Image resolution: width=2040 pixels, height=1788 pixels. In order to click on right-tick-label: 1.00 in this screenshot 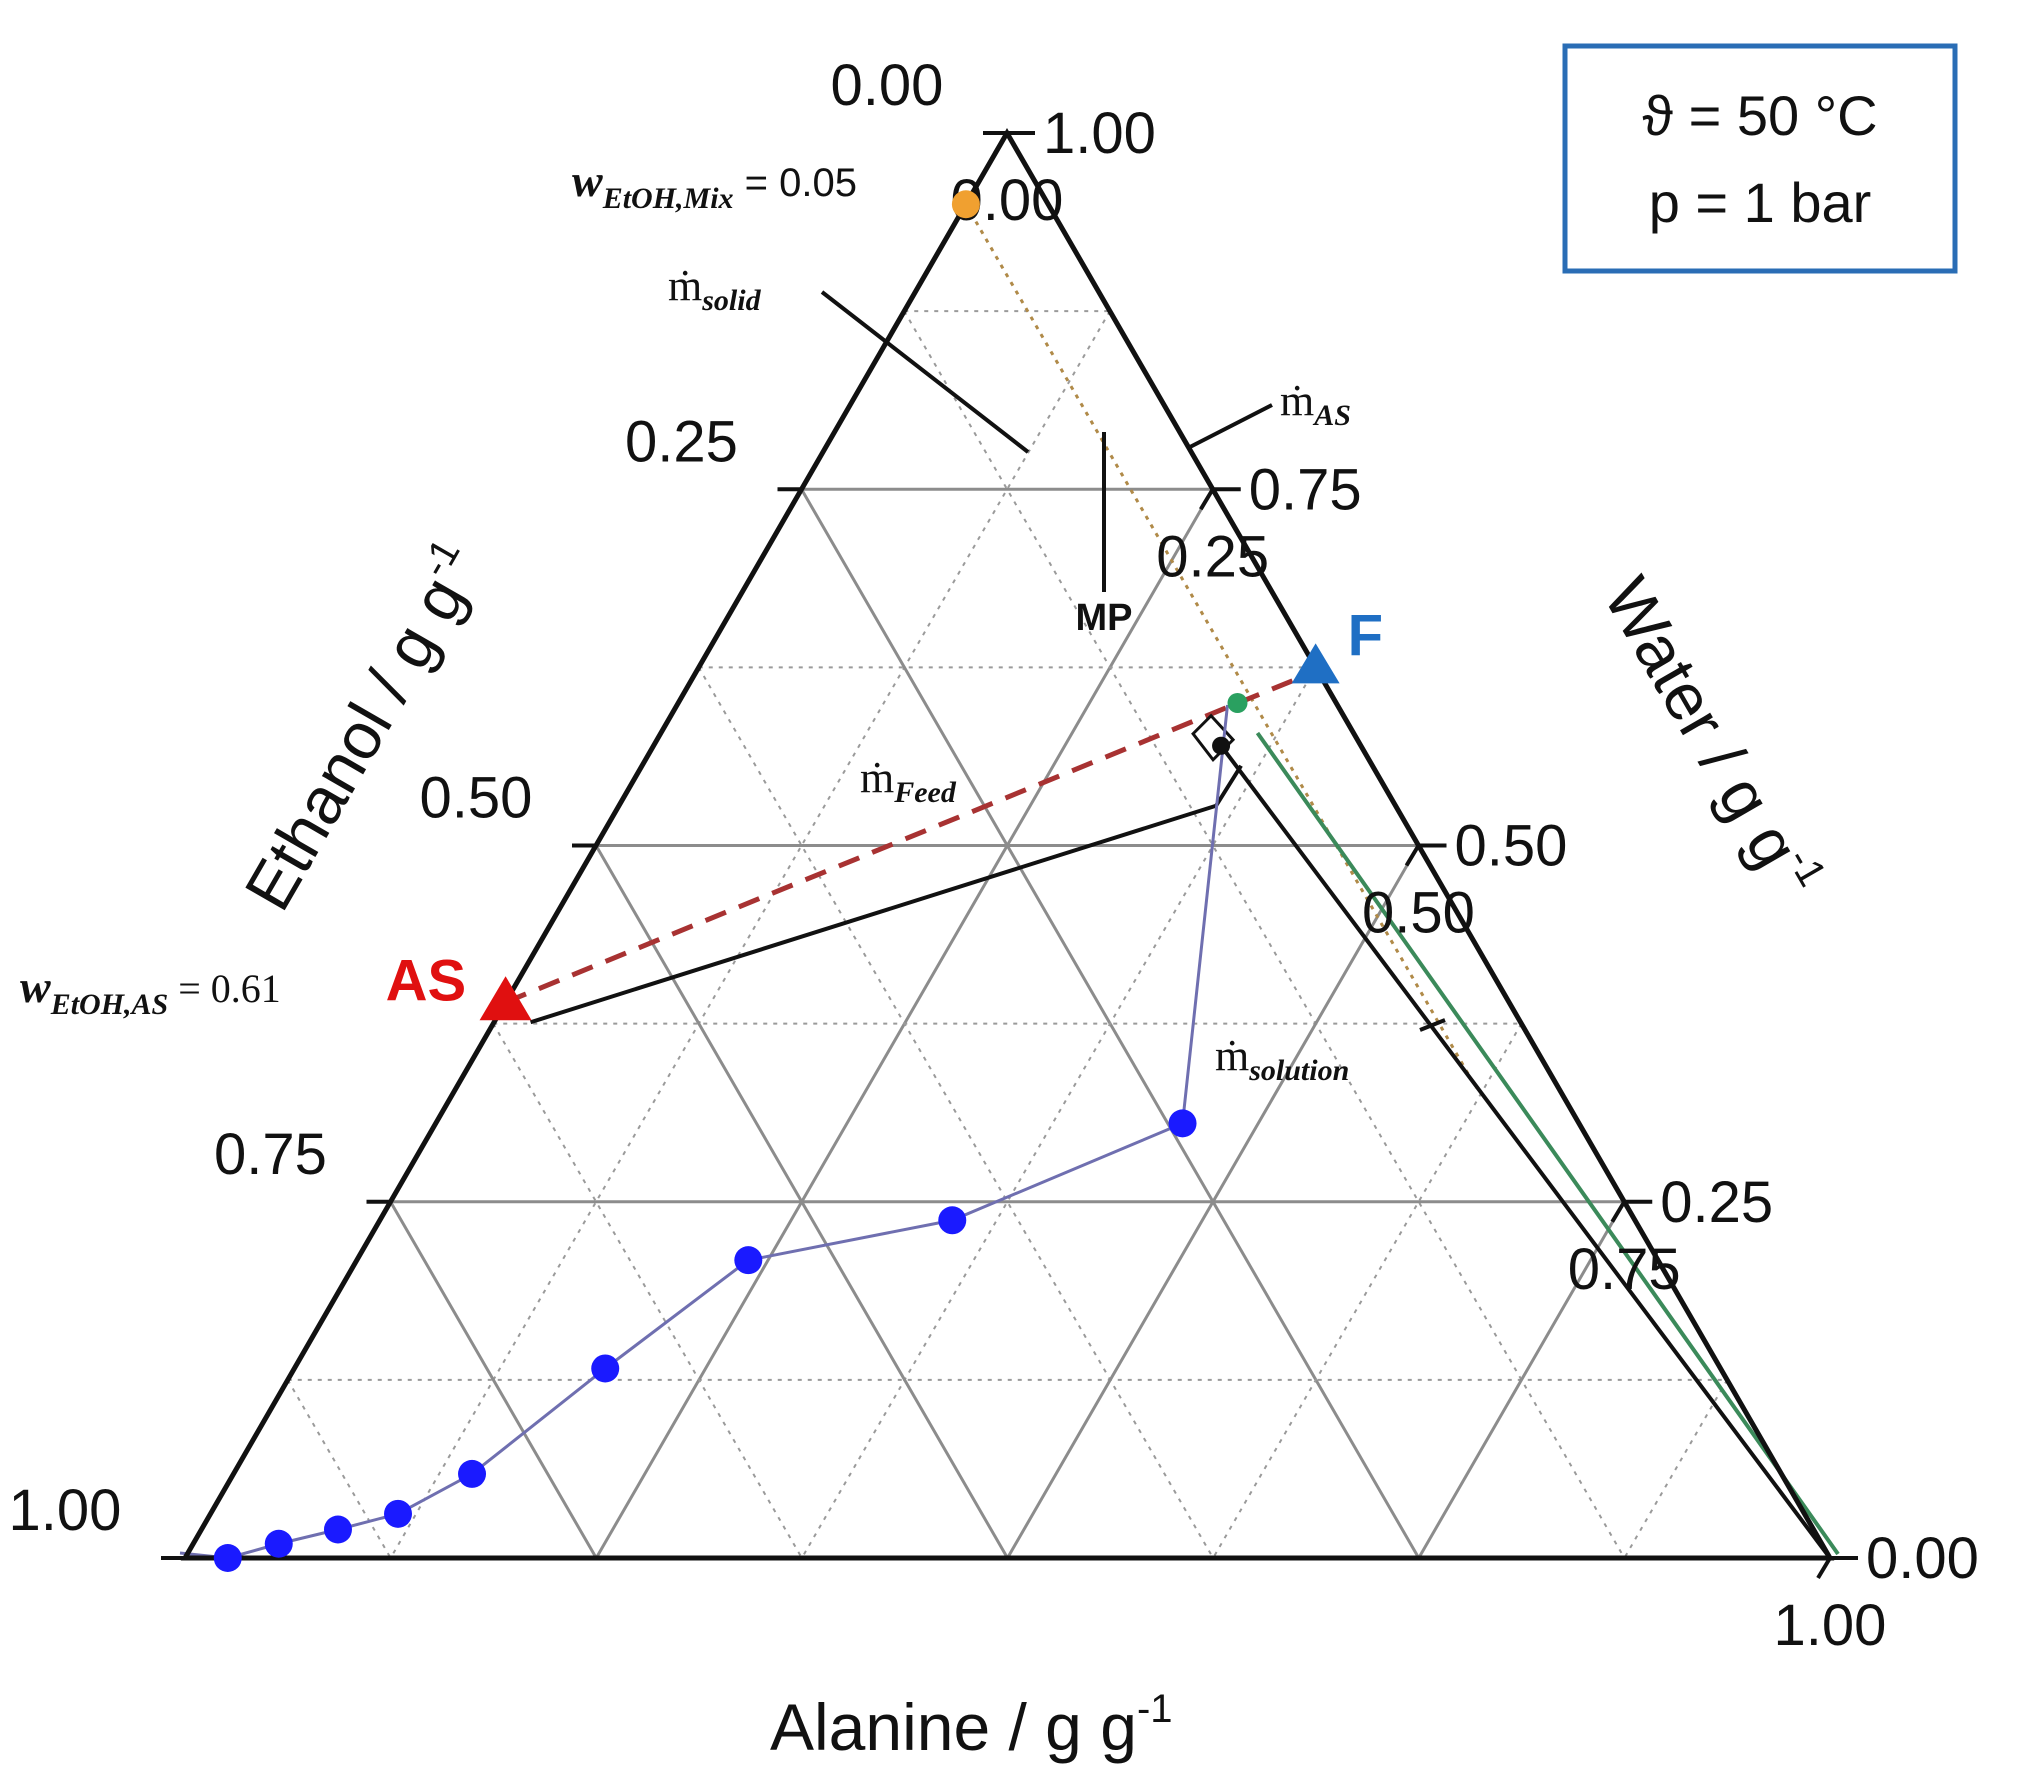, I will do `click(1099, 133)`.